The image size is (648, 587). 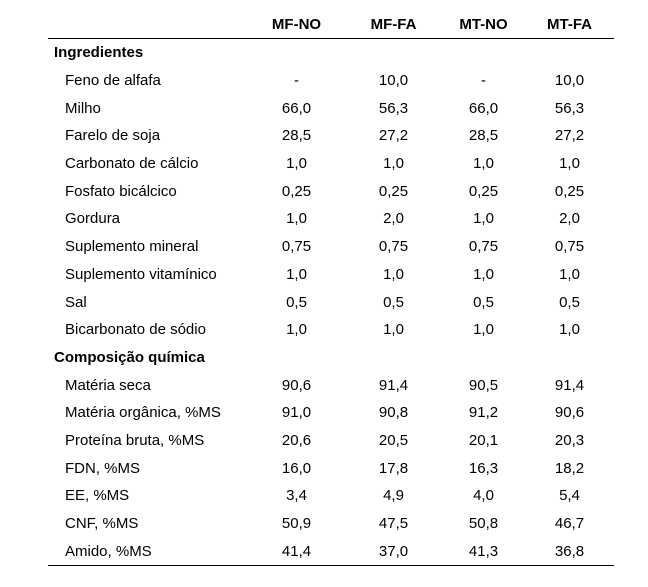 I want to click on row-label: Bicarbonato de sódio, so click(x=135, y=330).